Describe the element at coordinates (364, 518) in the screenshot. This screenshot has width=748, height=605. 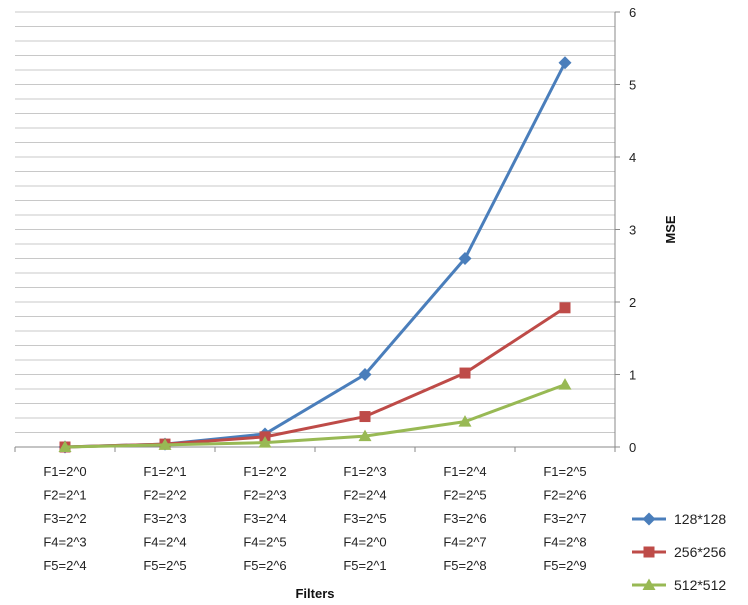
I see `x-category-label: F3=2^5` at that location.